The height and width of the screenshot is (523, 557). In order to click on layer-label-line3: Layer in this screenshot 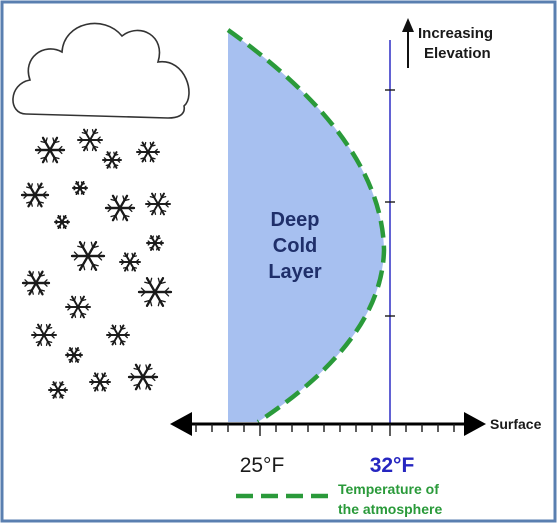, I will do `click(295, 272)`.